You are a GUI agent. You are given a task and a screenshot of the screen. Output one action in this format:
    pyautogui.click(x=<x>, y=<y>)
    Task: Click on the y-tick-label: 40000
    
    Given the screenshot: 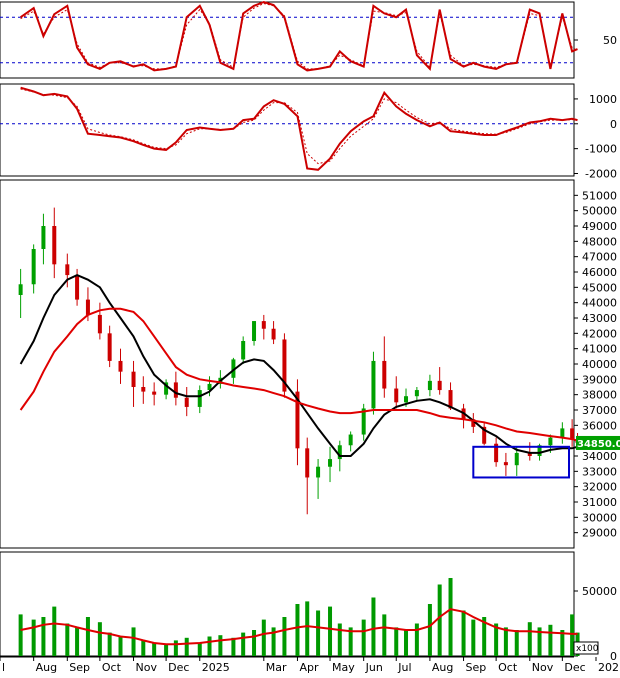 What is the action you would take?
    pyautogui.click(x=599, y=364)
    